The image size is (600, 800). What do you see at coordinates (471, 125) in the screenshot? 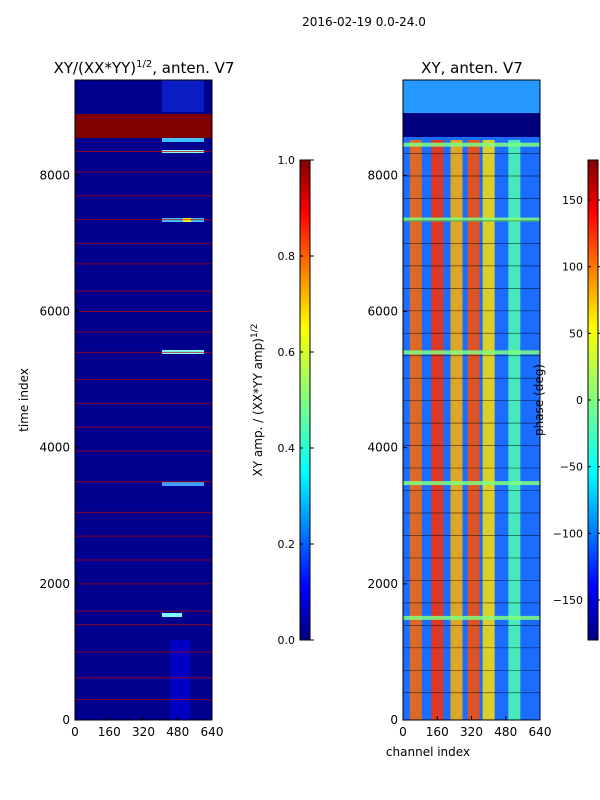
I see `phase-flagged-band` at bounding box center [471, 125].